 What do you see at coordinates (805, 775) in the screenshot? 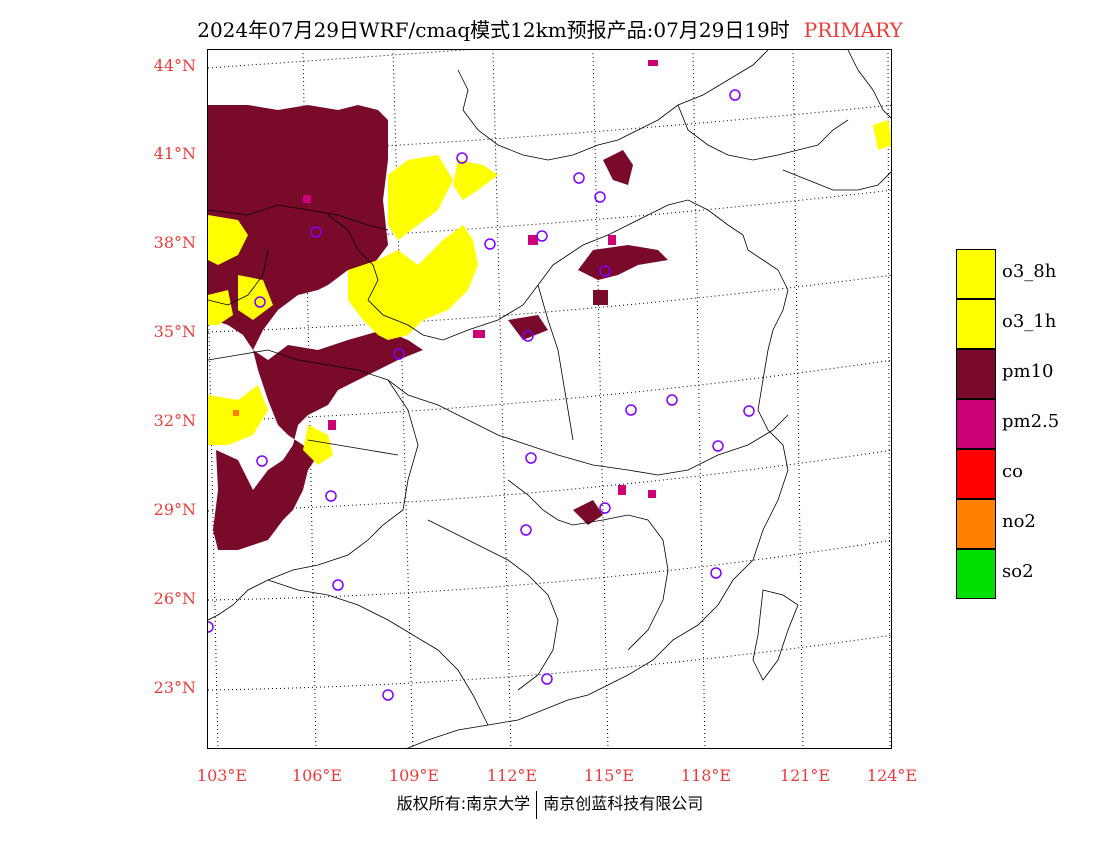
I see `lon-label-121e: 121°E` at bounding box center [805, 775].